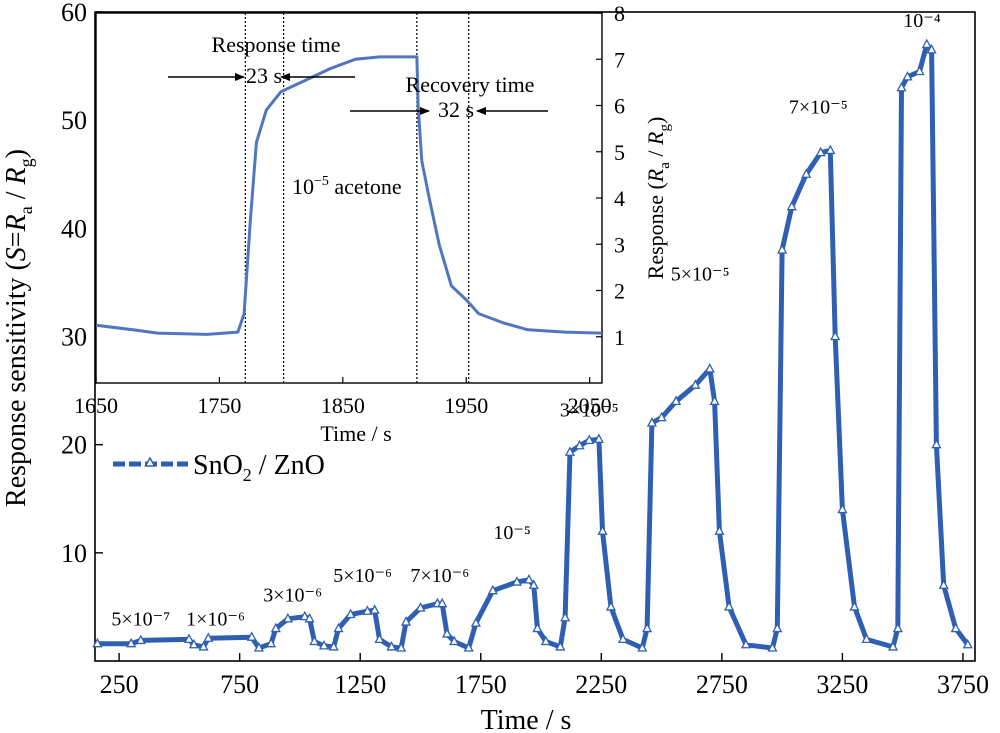 Image resolution: width=1000 pixels, height=733 pixels. I want to click on inset-y-axis-title: Response (Ra / Rg), so click(658, 198).